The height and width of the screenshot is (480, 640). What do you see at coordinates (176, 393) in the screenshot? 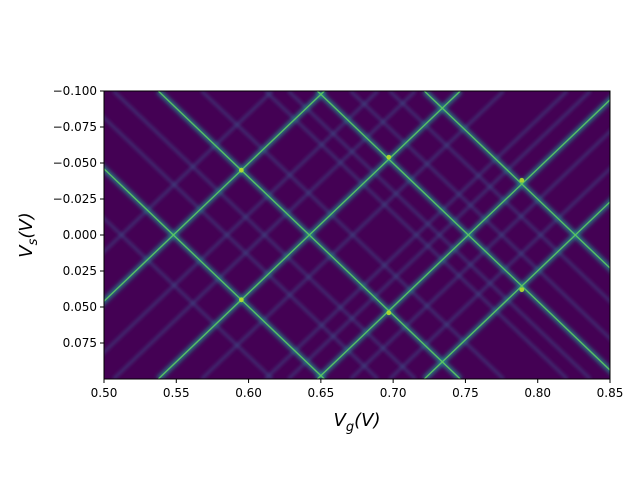
I see `x-tick-label: 0.55` at bounding box center [176, 393].